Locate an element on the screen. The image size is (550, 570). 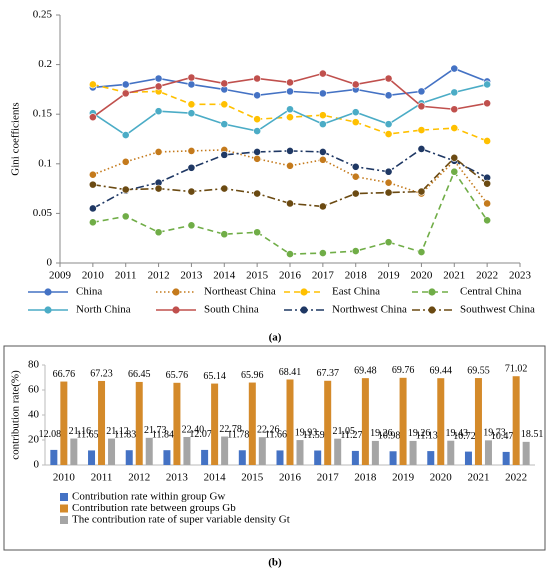
value-label: 22.78 is located at coordinates (230, 429).